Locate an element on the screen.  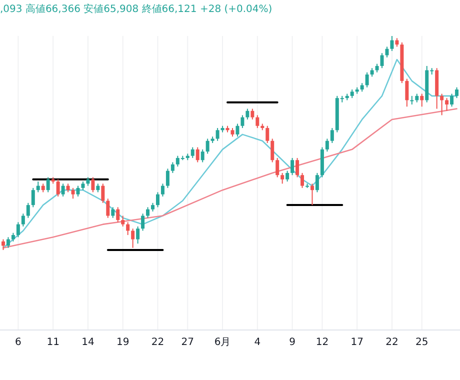
text: ,093 高値66,366 安値65,908 終値66,121 +28 (+0.04%) is located at coordinates (136, 9).